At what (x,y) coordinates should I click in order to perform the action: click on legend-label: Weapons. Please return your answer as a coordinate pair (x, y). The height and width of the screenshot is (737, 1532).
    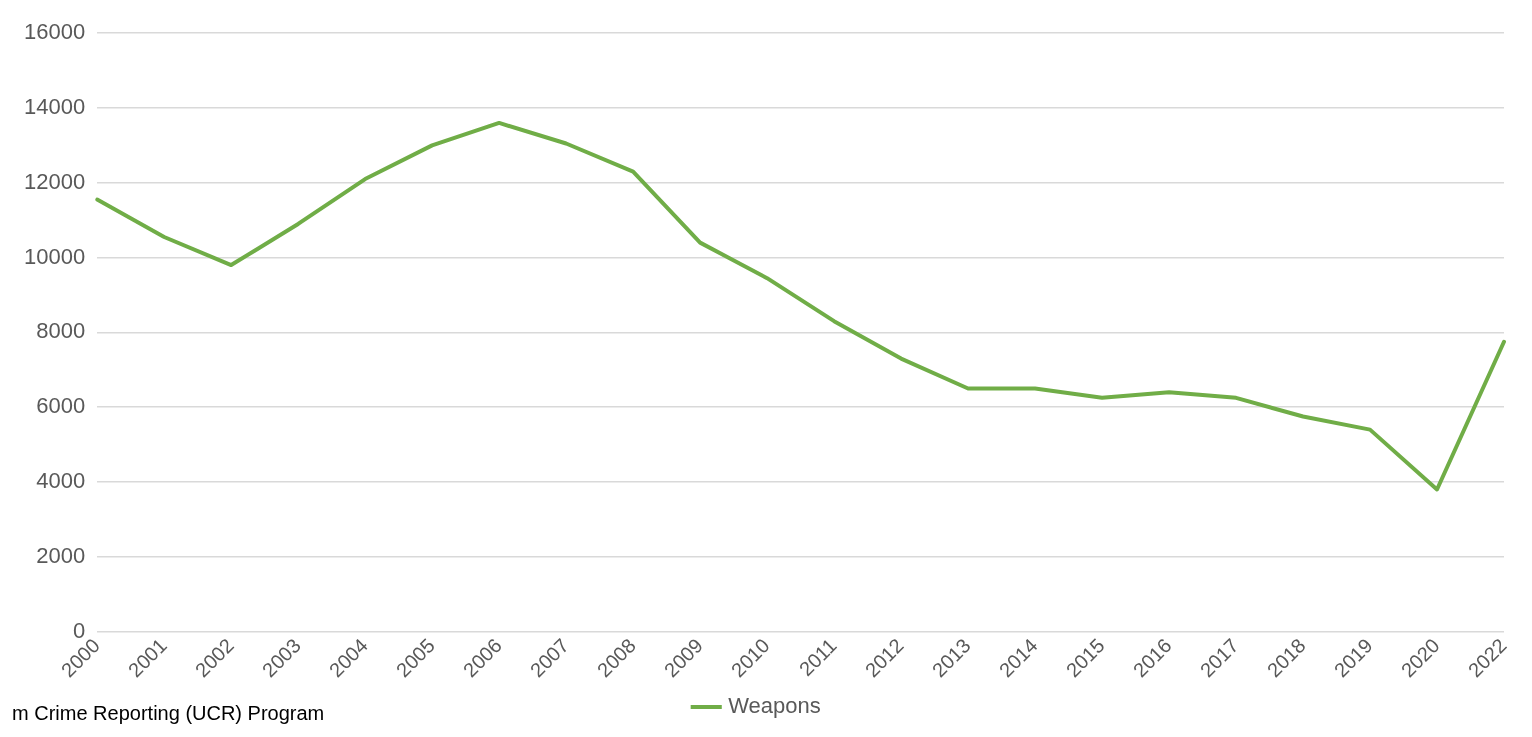
    Looking at the image, I should click on (774, 706).